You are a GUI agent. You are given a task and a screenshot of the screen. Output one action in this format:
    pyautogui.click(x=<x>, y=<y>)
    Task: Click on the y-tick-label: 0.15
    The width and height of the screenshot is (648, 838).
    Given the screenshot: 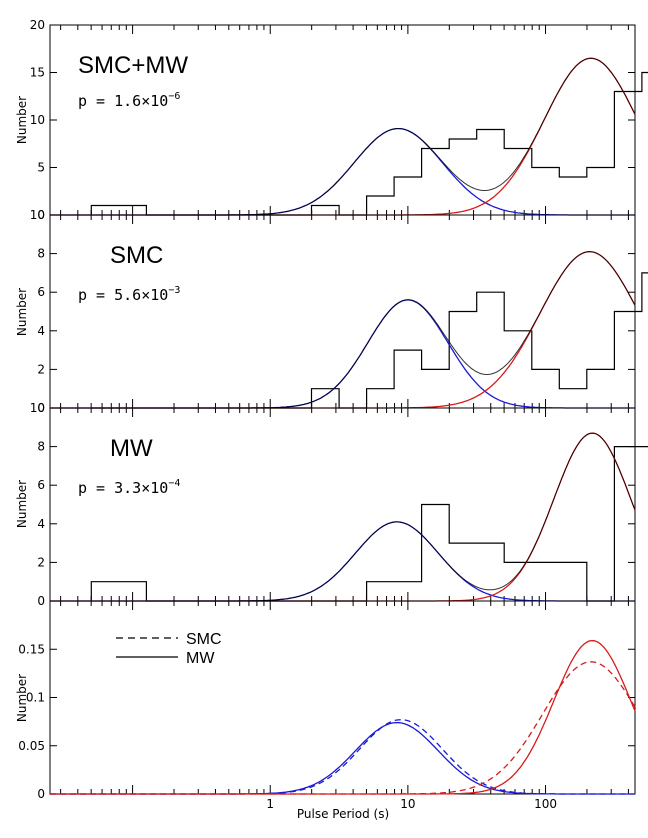 What is the action you would take?
    pyautogui.click(x=31, y=649)
    